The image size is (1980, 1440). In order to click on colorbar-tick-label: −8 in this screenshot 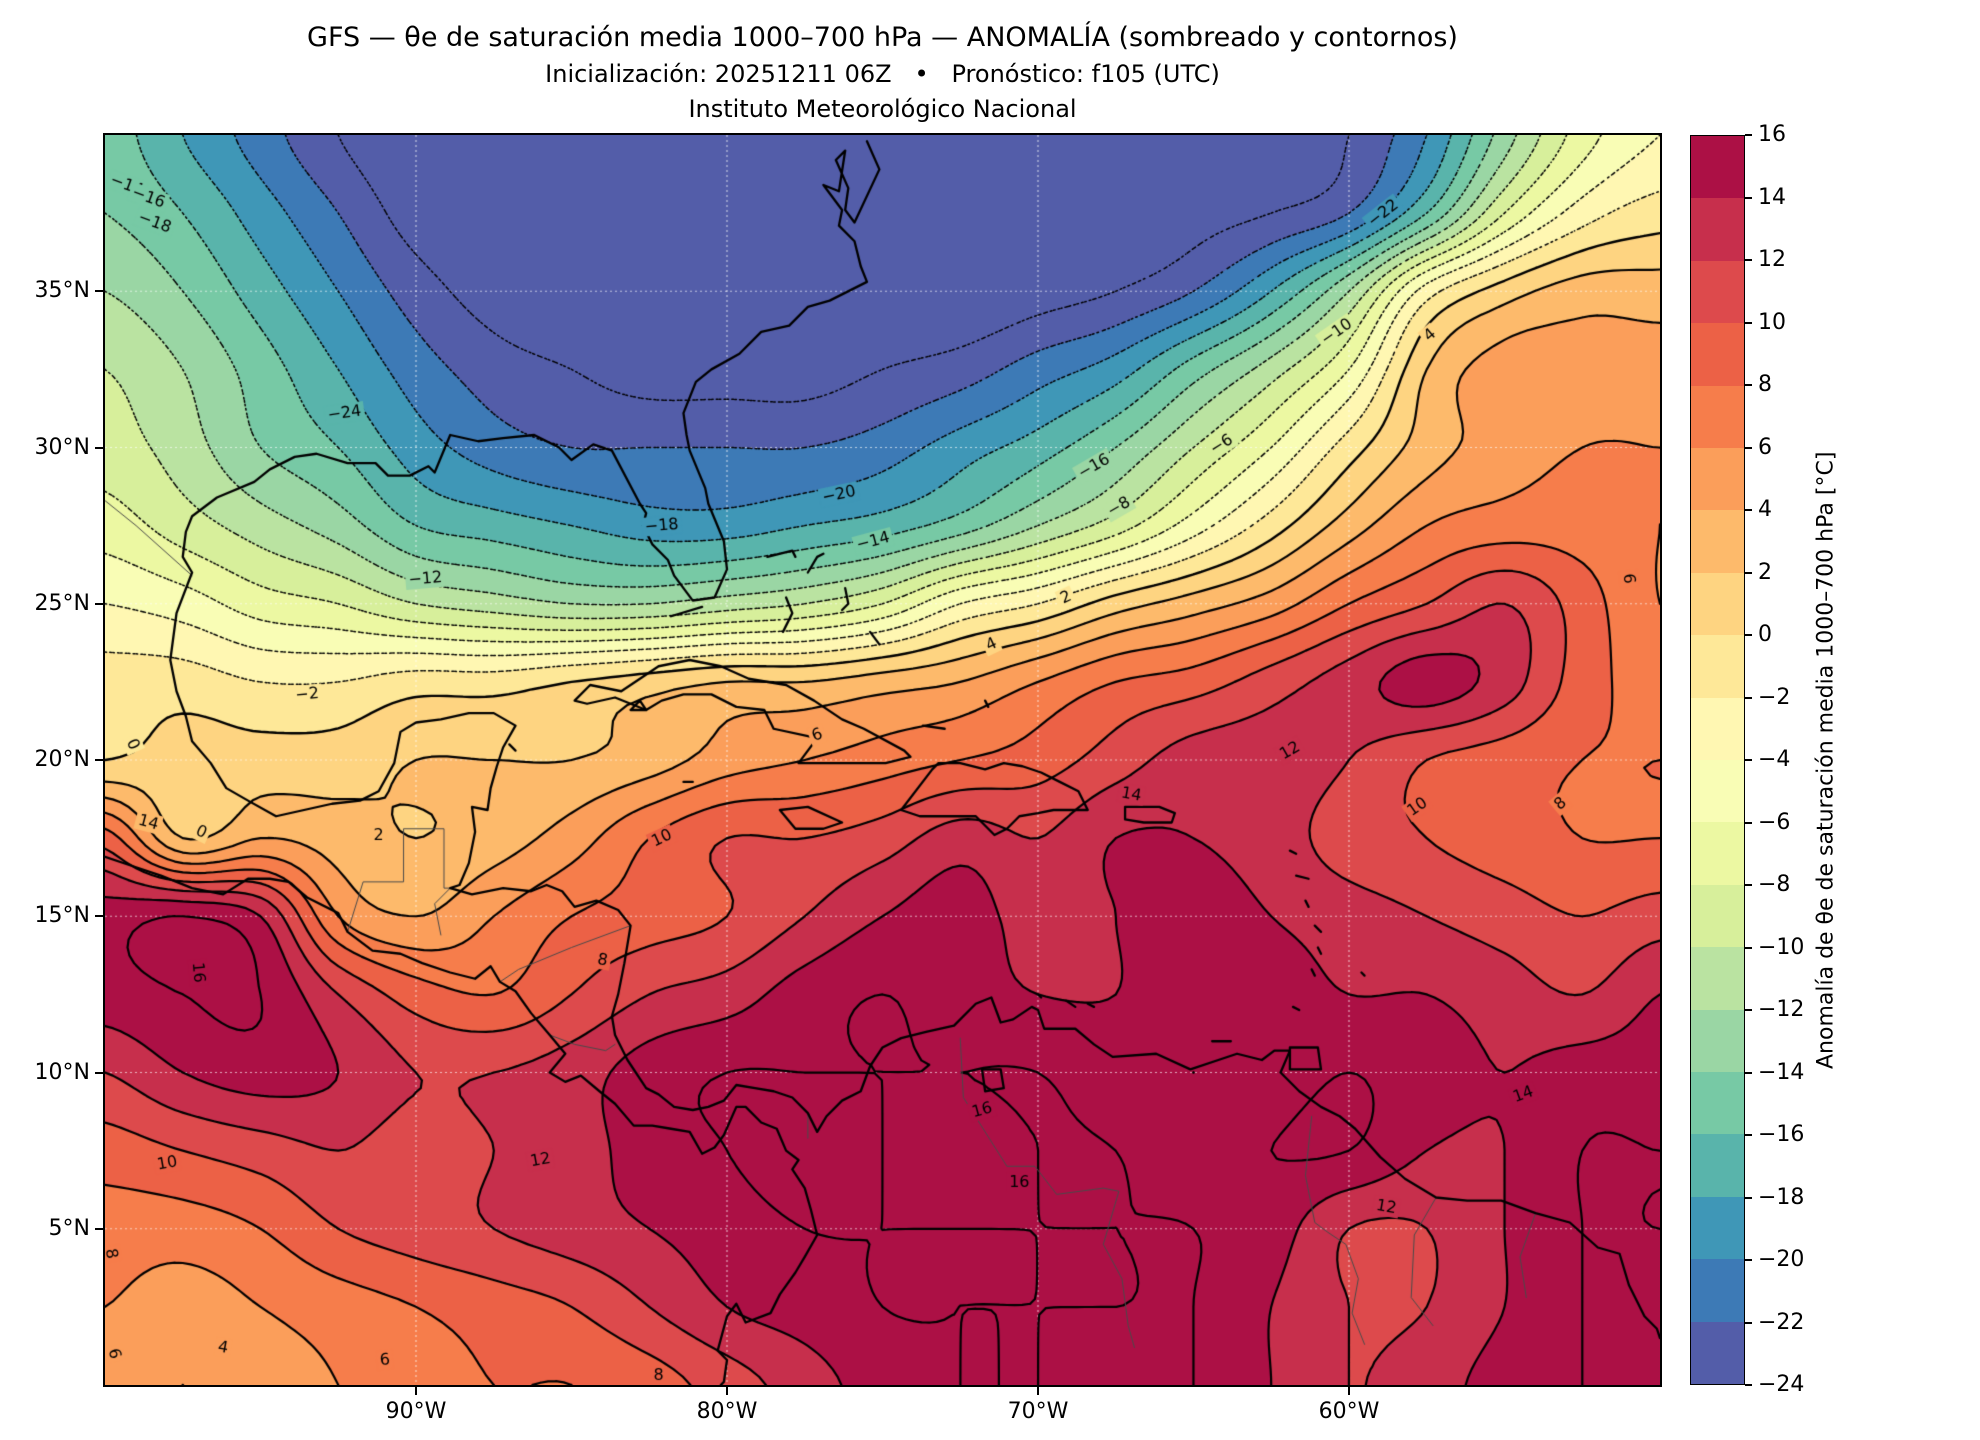, I will do `click(1774, 884)`.